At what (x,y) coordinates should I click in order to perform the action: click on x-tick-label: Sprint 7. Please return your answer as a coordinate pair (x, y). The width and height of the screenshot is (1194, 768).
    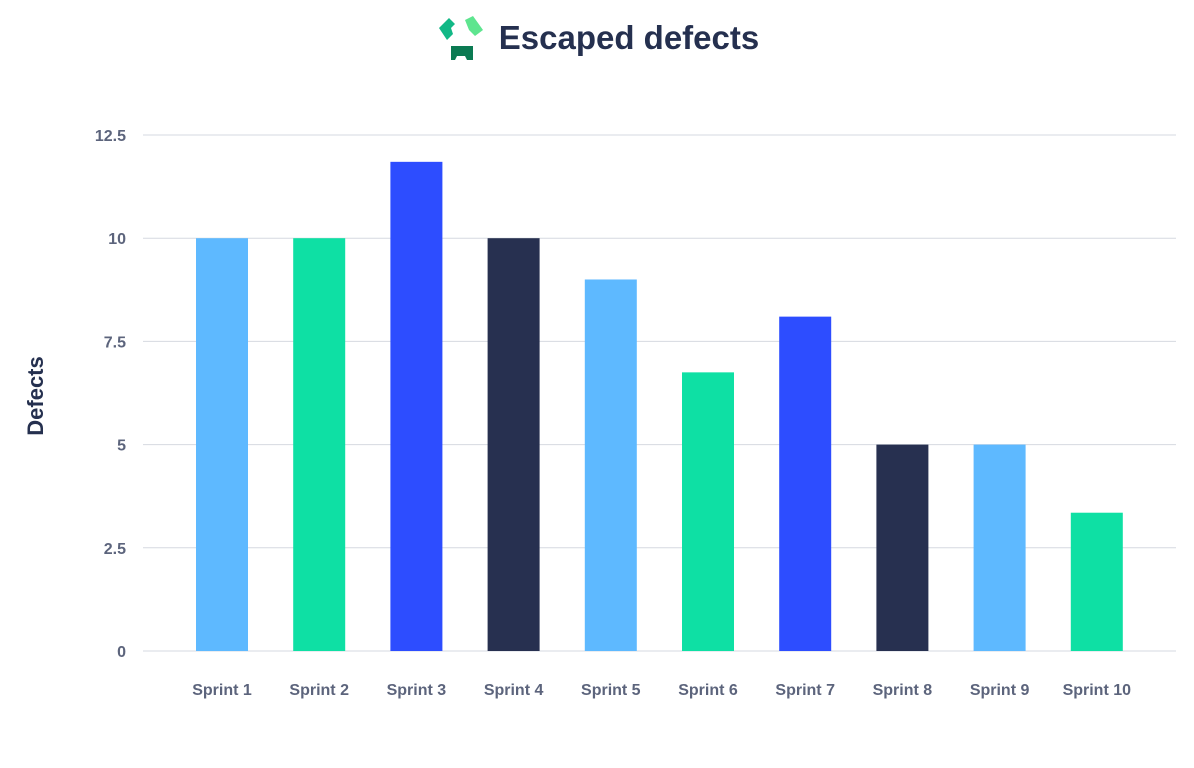
    Looking at the image, I should click on (805, 690).